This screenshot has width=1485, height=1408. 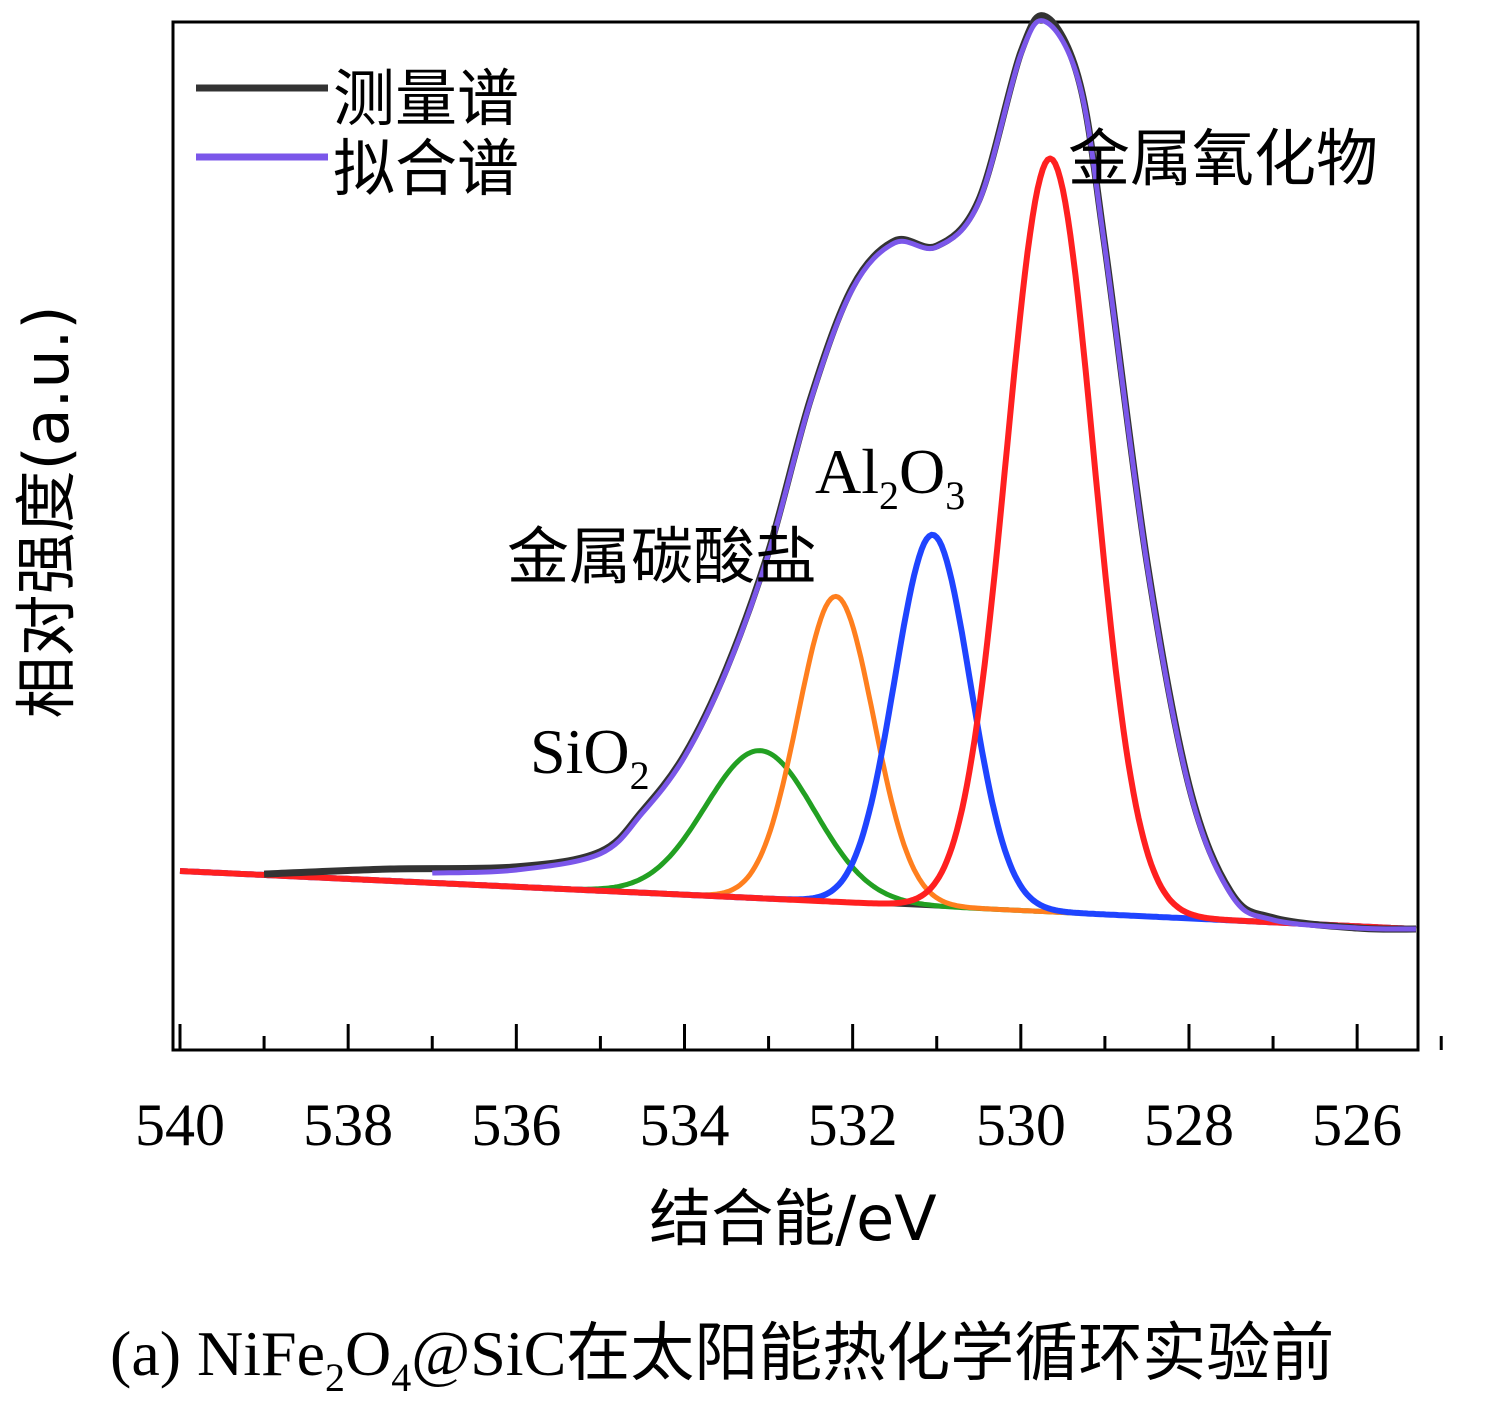 I want to click on legend-label-fitted: 拟合谱, so click(x=426, y=168).